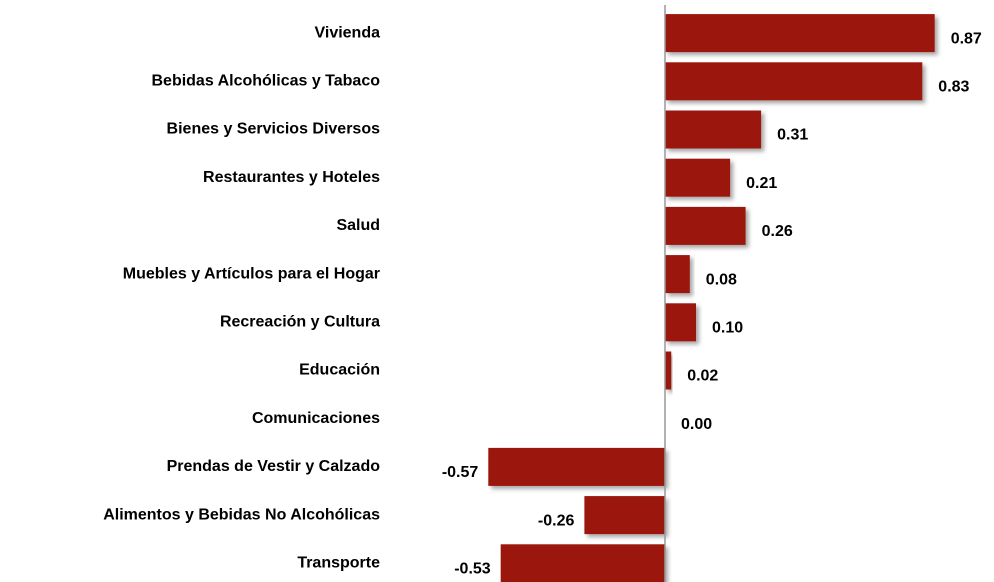 The image size is (994, 582). Describe the element at coordinates (721, 279) in the screenshot. I see `value-label: 0.08` at that location.